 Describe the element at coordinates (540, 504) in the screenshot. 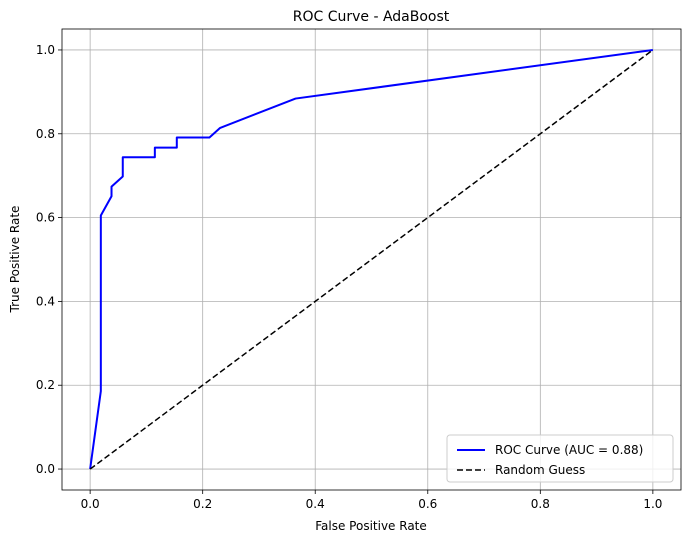

I see `x-tick-label-4: 0.8` at that location.